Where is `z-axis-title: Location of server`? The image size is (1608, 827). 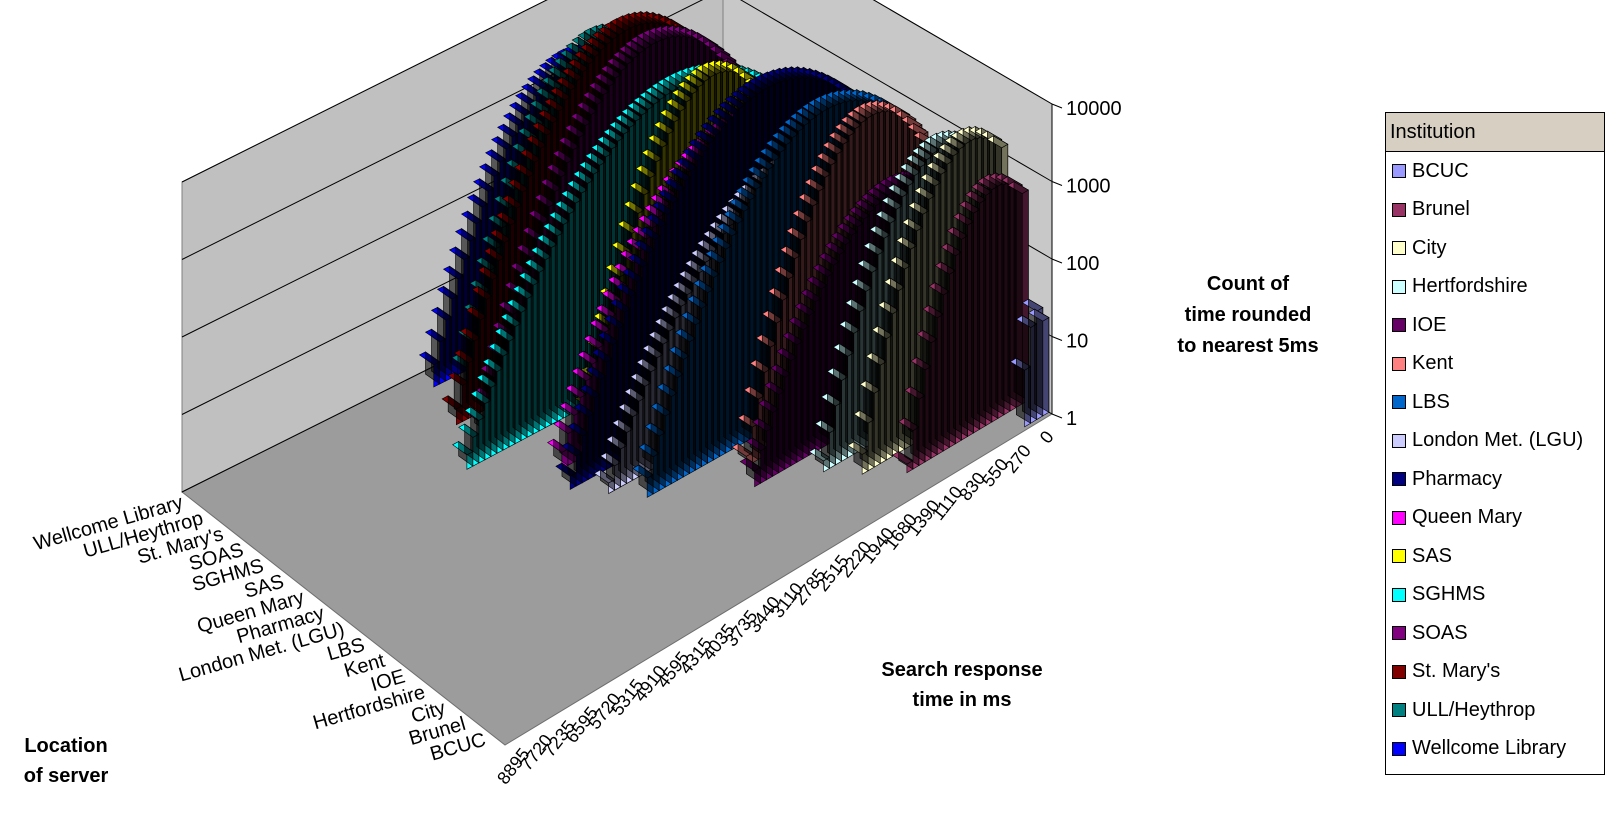 z-axis-title: Location of server is located at coordinates (66, 761).